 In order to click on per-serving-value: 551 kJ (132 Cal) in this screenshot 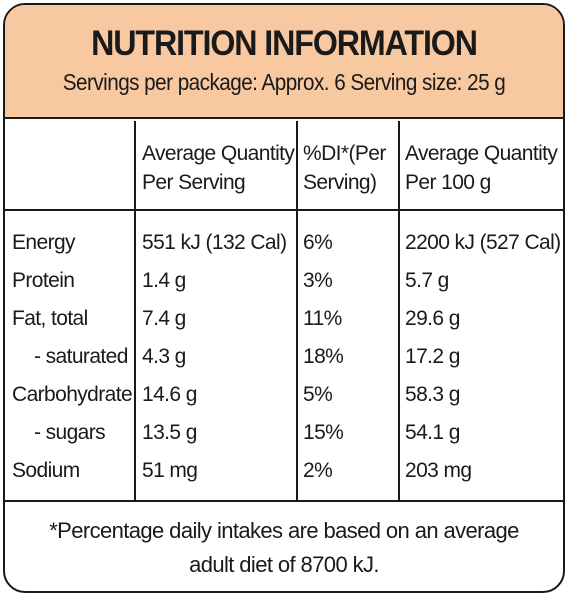, I will do `click(214, 242)`.